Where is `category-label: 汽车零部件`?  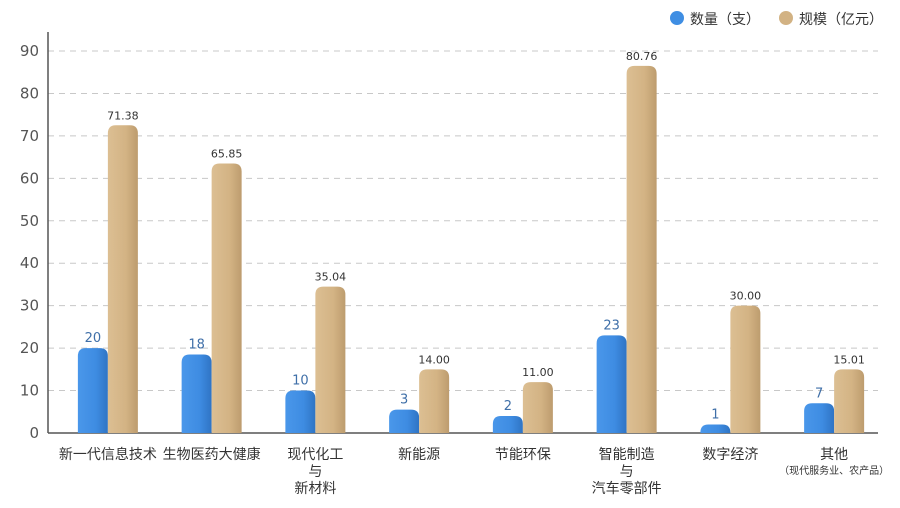 category-label: 汽车零部件 is located at coordinates (627, 488).